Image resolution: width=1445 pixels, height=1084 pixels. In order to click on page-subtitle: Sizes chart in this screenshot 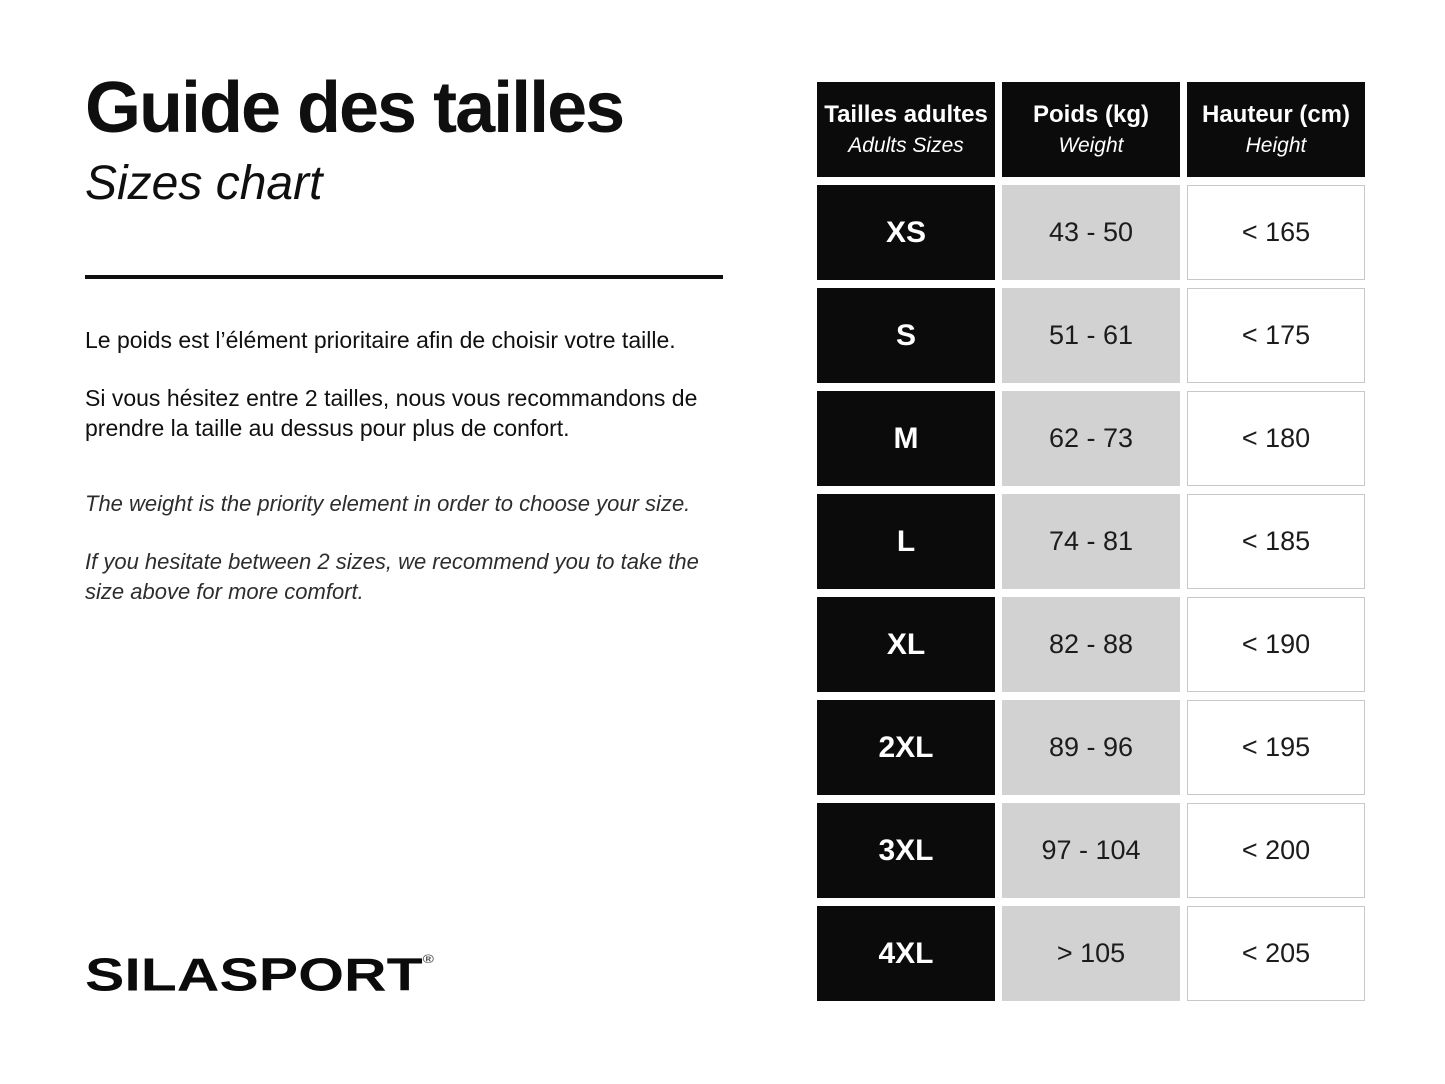, I will do `click(204, 183)`.